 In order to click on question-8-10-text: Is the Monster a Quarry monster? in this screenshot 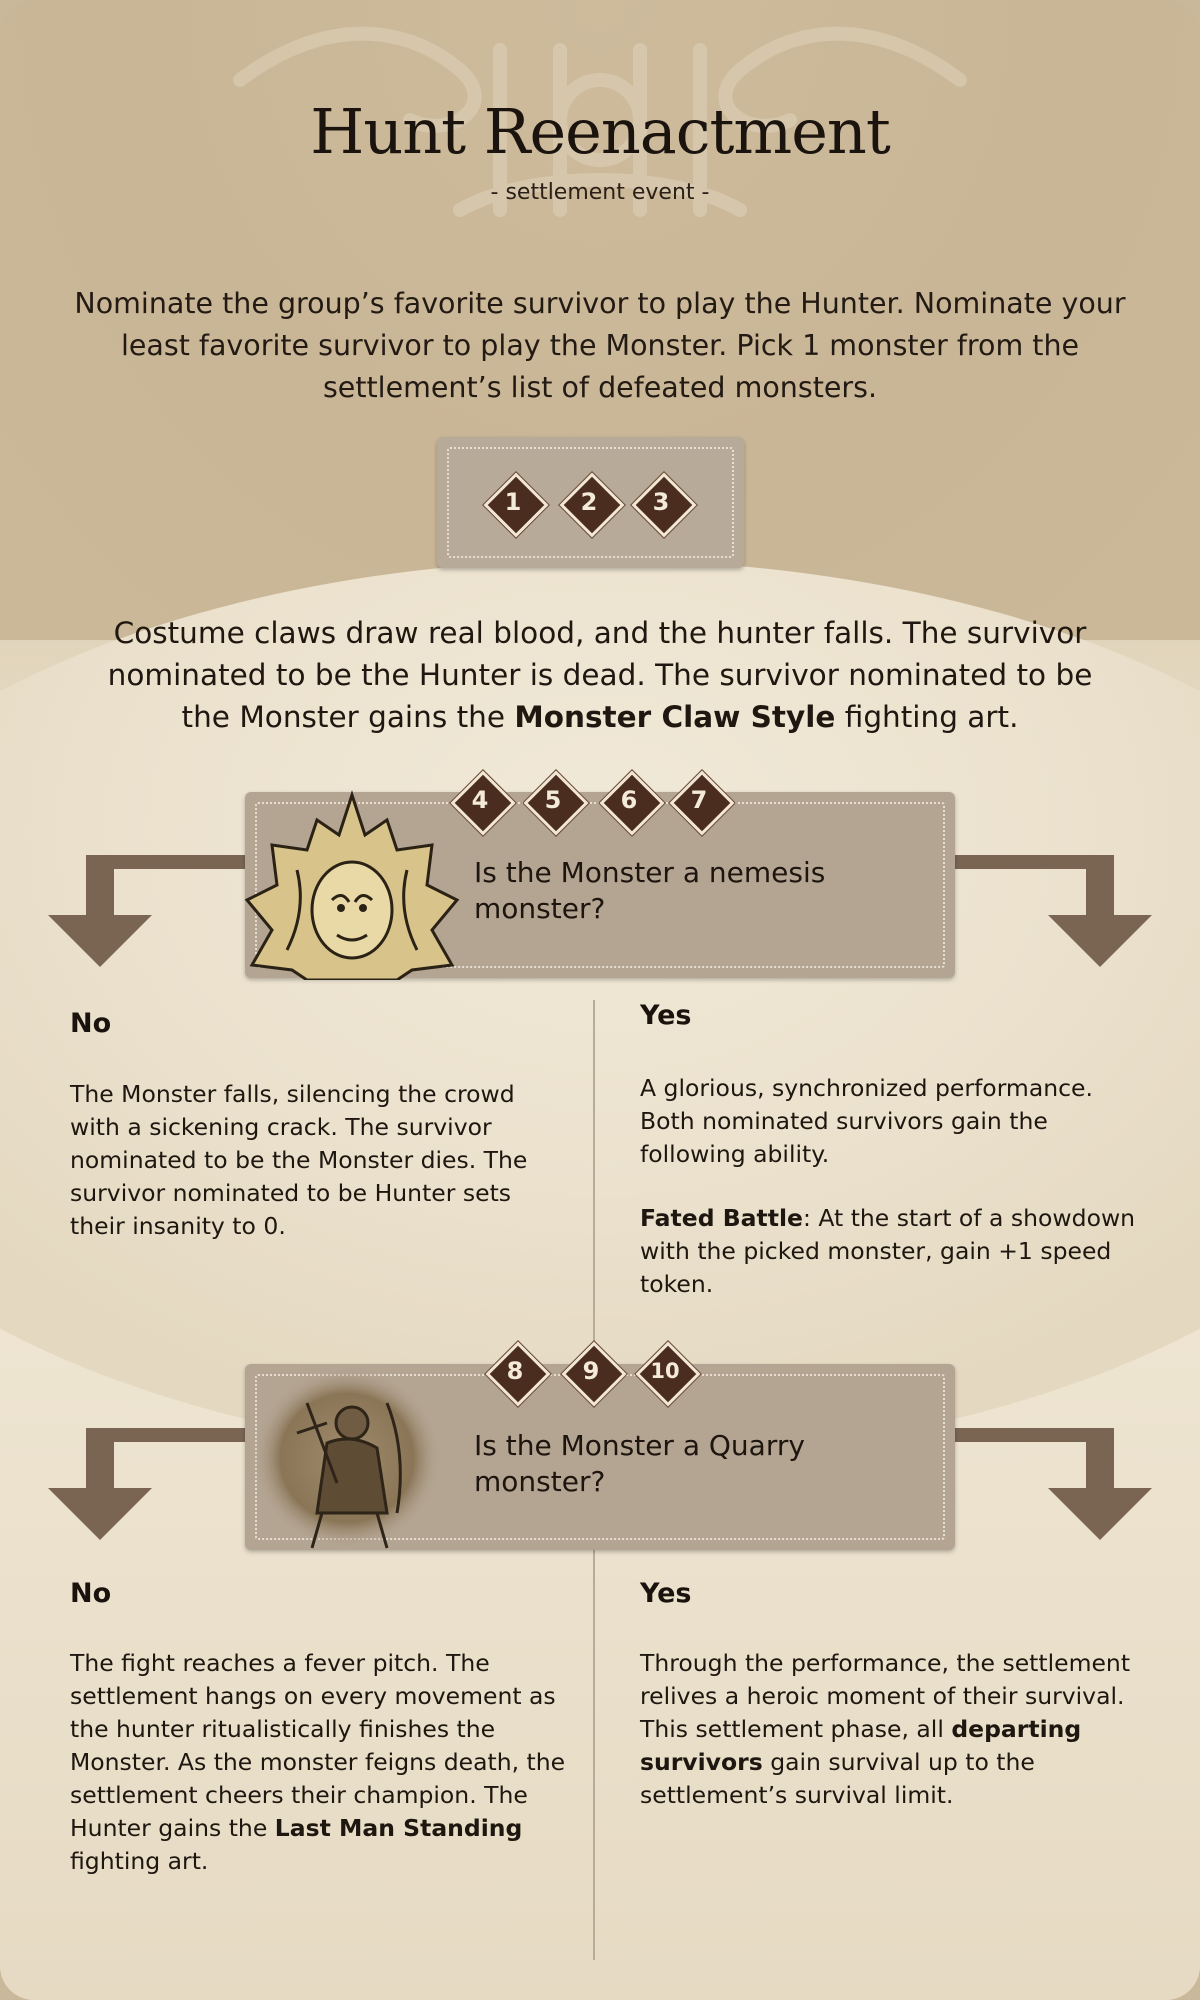, I will do `click(639, 1463)`.